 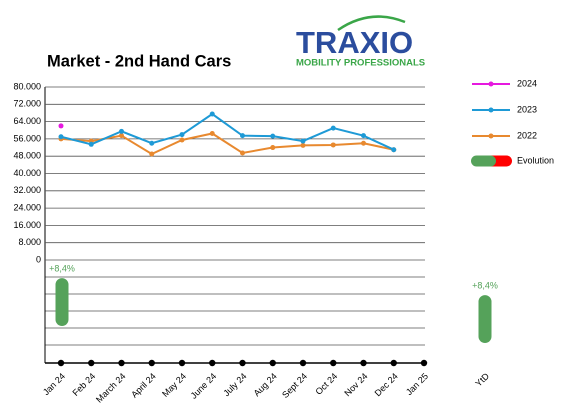 What do you see at coordinates (234, 384) in the screenshot?
I see `x-tick-label: July 24` at bounding box center [234, 384].